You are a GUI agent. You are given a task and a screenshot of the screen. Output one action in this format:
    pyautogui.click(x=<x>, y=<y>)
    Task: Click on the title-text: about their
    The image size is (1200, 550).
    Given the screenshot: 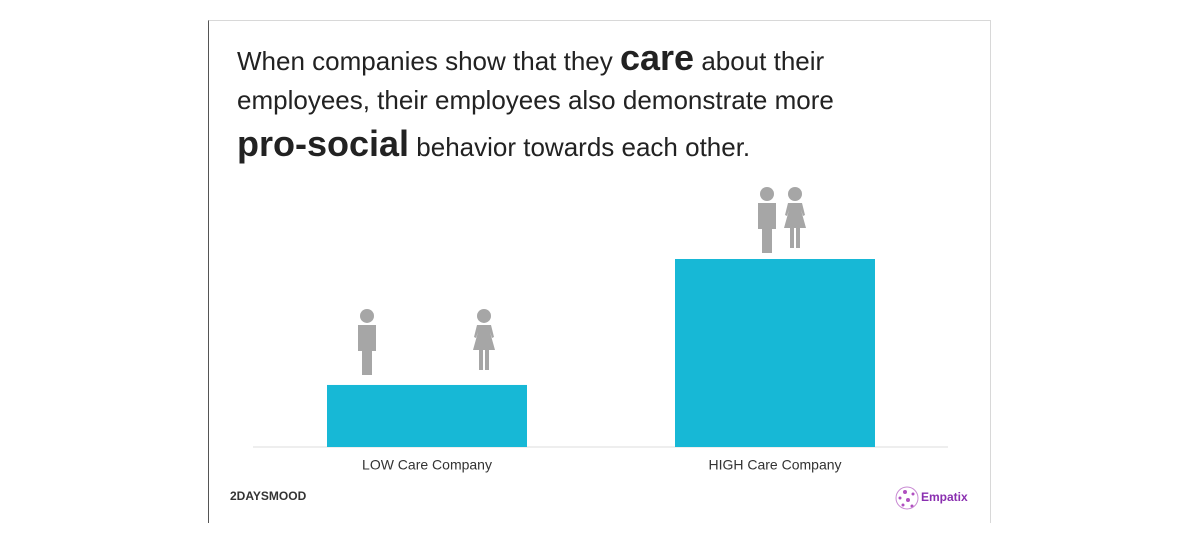 What is the action you would take?
    pyautogui.click(x=763, y=61)
    